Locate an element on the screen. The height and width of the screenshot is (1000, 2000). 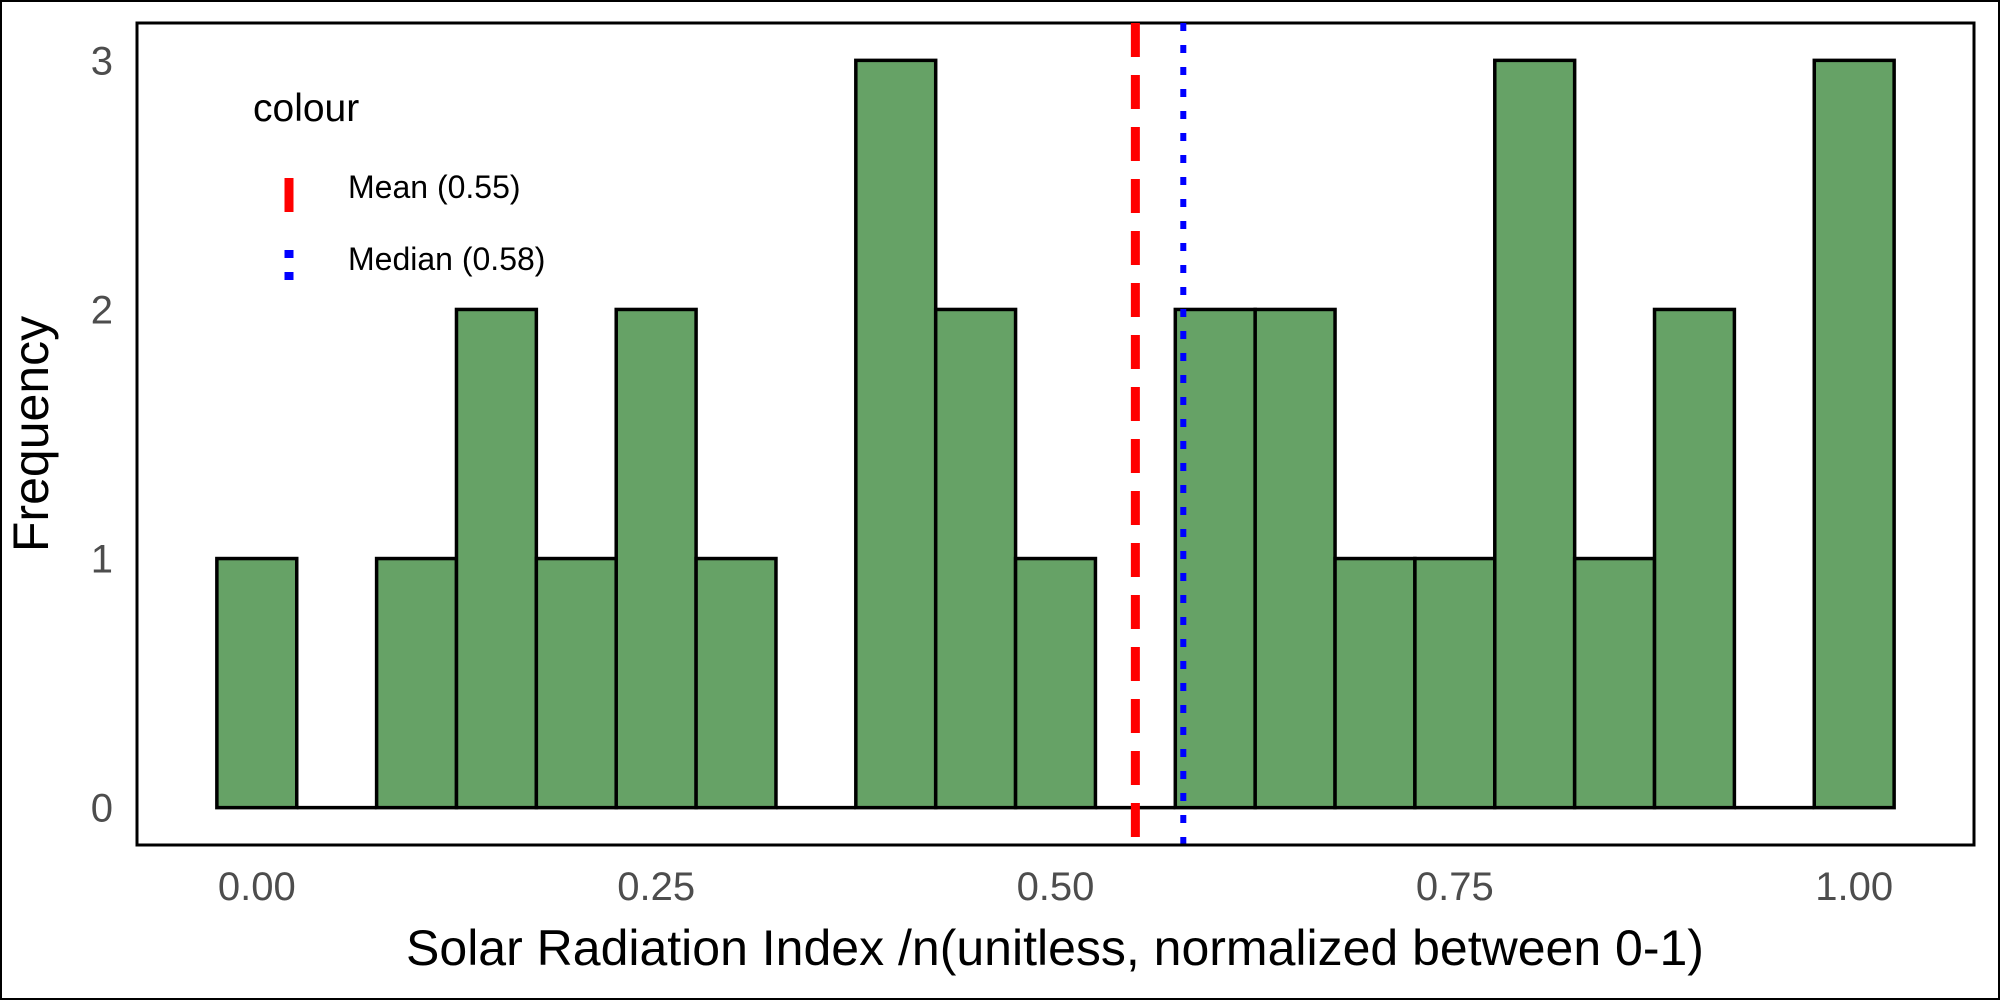
y-tick-label: 2 is located at coordinates (102, 310).